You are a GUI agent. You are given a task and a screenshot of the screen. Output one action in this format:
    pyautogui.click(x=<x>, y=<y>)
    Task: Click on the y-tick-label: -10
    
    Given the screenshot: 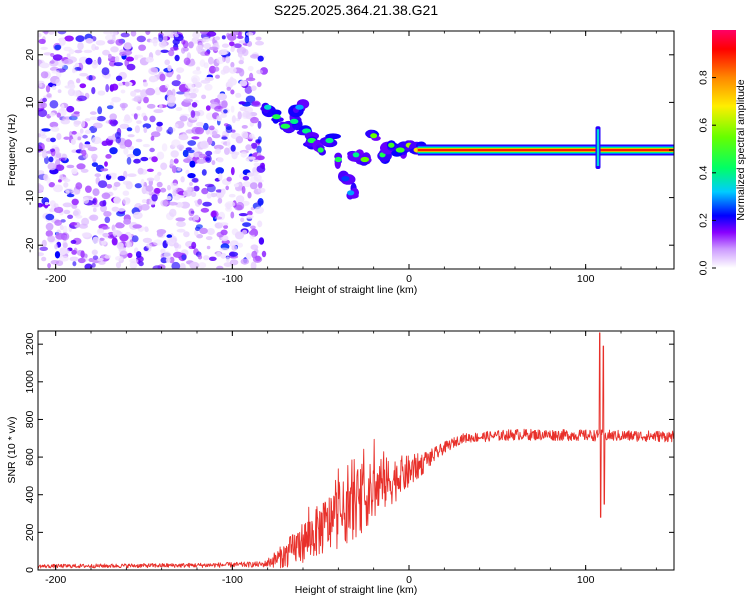 What is the action you would take?
    pyautogui.click(x=30, y=197)
    